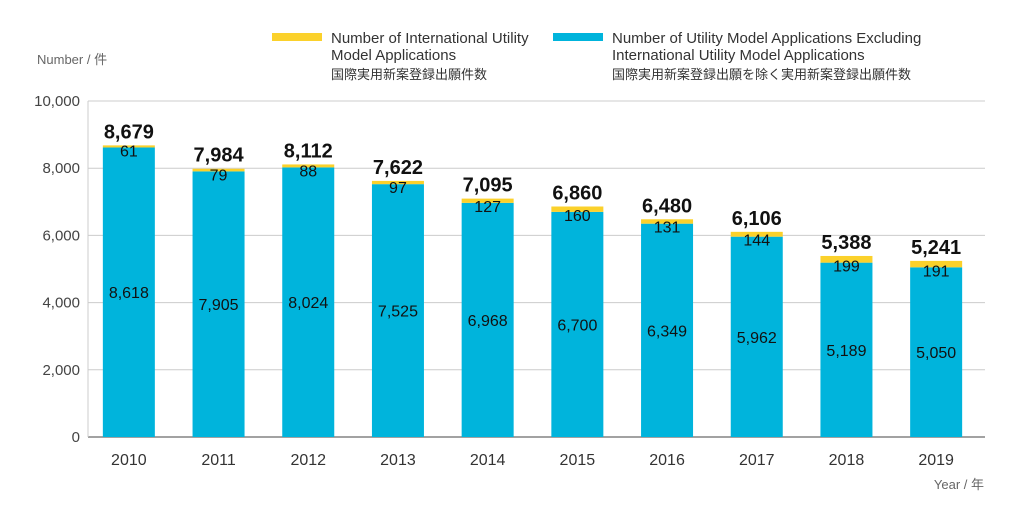  I want to click on data-label-total: 8,112, so click(308, 151).